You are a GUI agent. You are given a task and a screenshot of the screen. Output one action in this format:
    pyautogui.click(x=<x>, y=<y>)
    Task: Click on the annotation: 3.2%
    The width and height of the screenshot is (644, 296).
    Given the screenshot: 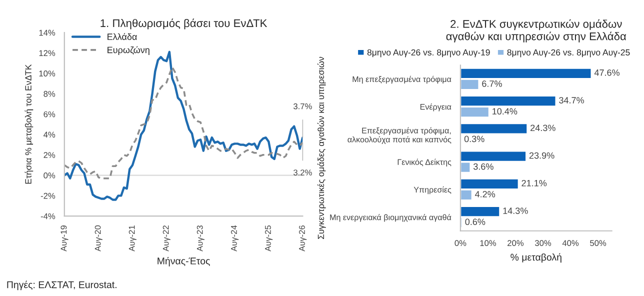 What is the action you would take?
    pyautogui.click(x=303, y=173)
    